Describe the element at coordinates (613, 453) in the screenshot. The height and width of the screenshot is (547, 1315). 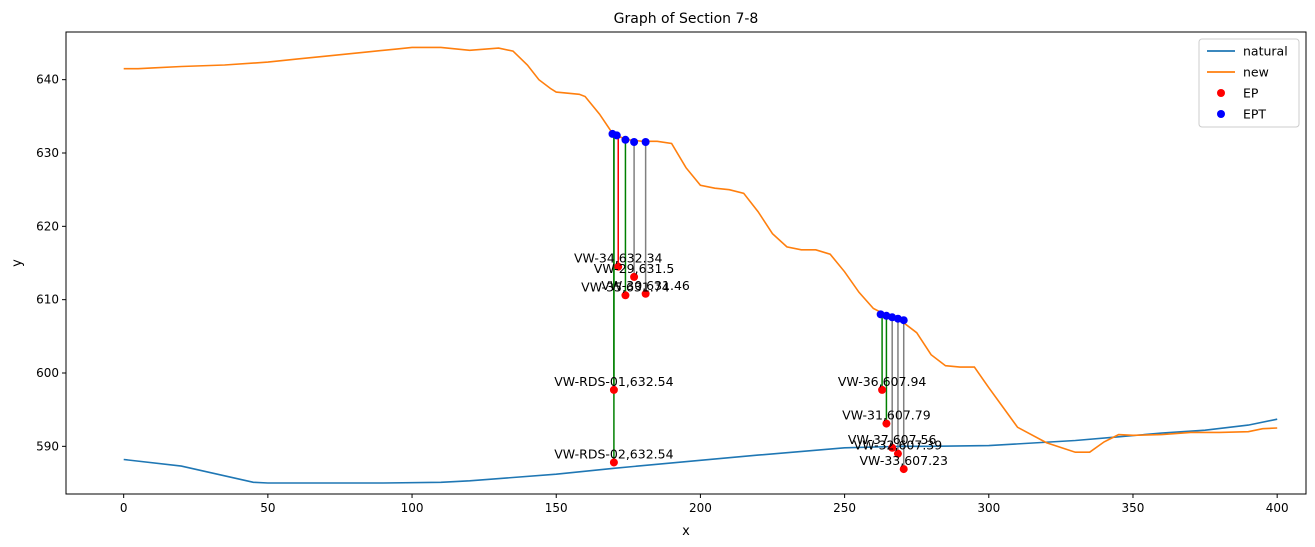
I see `ep-label: VW-RDS-02,632.54` at that location.